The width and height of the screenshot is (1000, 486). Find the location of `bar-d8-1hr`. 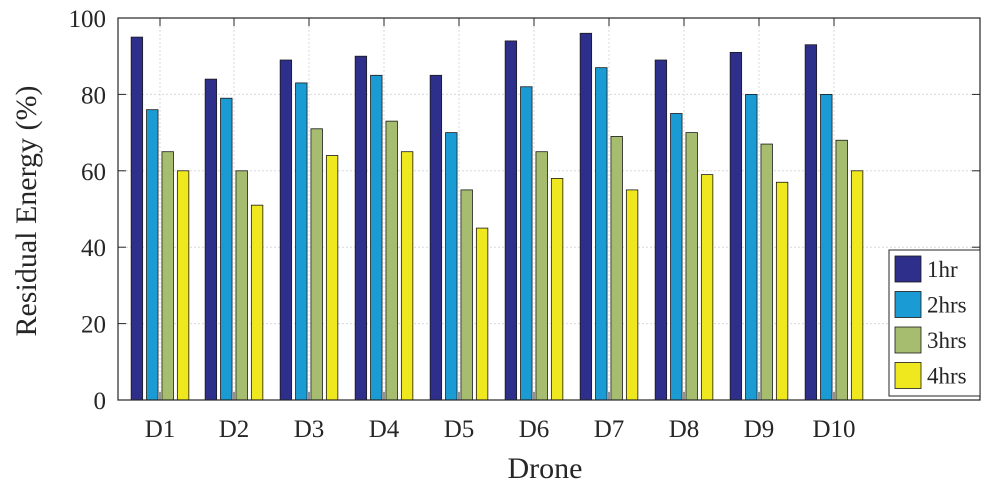

bar-d8-1hr is located at coordinates (661, 230).